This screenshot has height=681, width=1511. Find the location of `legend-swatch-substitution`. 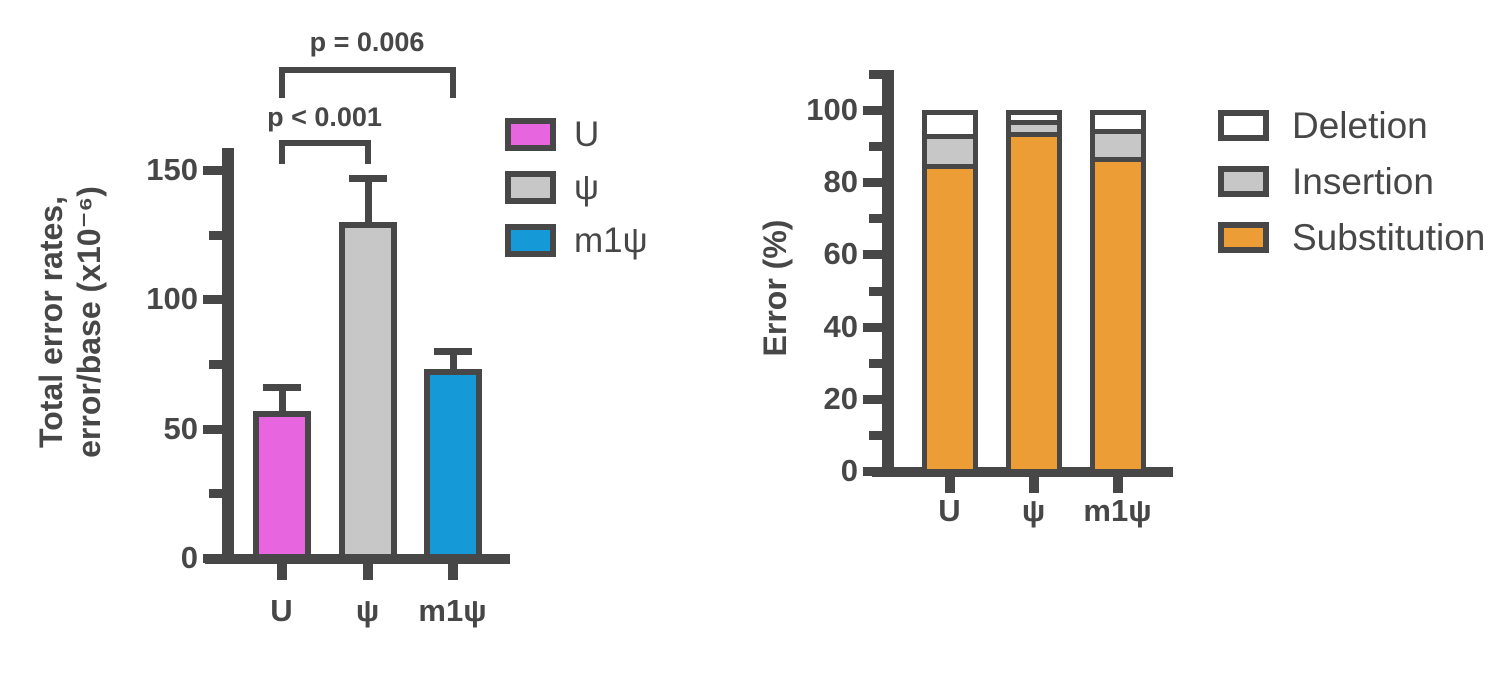

legend-swatch-substitution is located at coordinates (1243, 237).